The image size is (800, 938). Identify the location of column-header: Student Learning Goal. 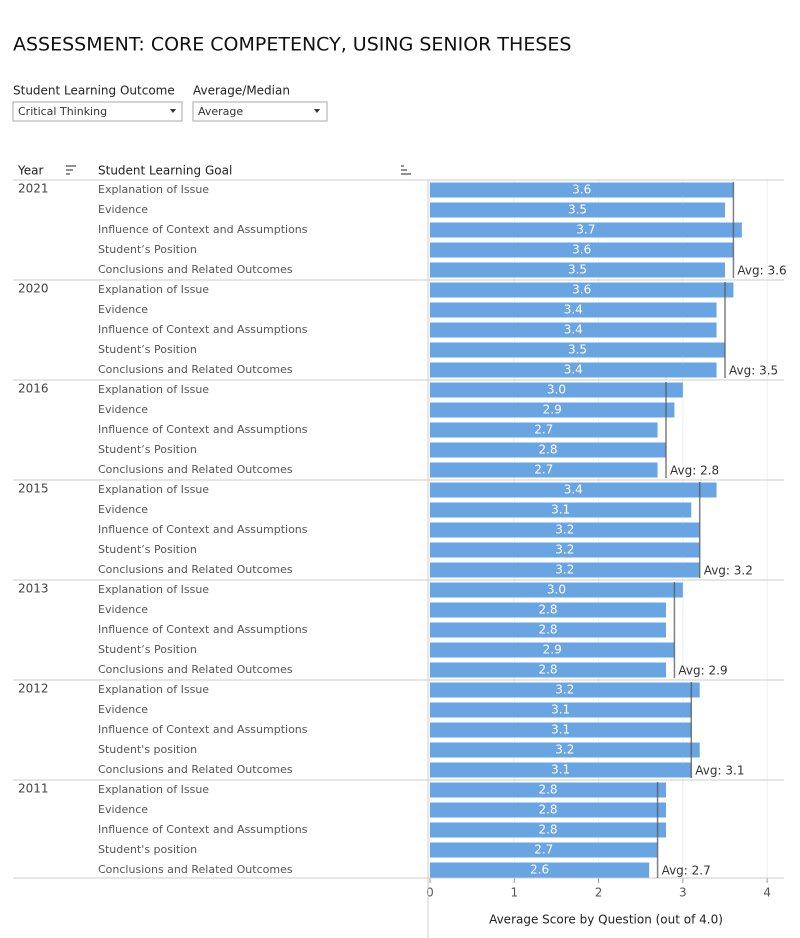
(165, 171).